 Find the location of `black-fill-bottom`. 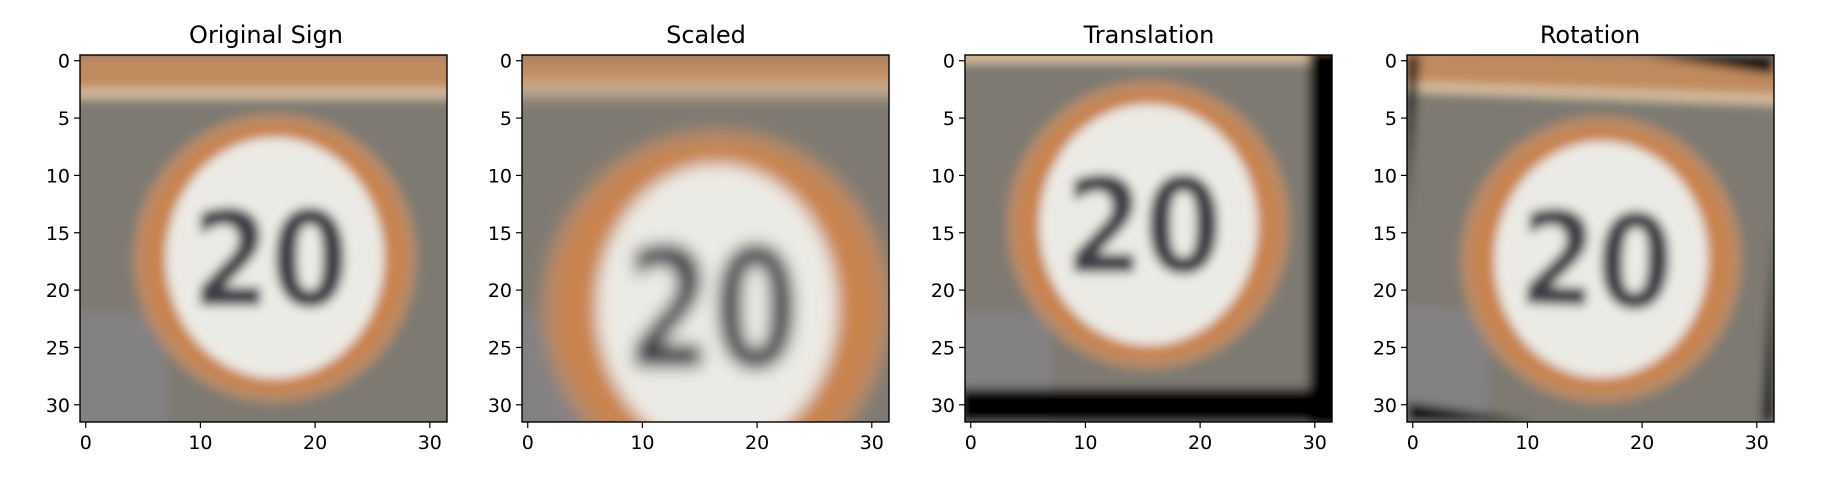

black-fill-bottom is located at coordinates (1148, 405).